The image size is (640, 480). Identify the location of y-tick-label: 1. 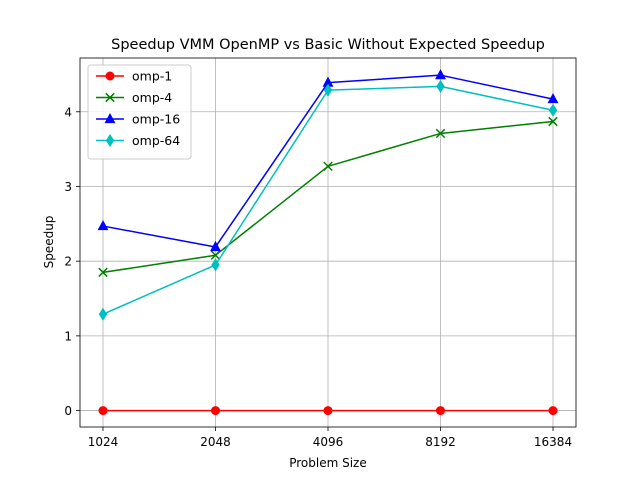
(68, 336).